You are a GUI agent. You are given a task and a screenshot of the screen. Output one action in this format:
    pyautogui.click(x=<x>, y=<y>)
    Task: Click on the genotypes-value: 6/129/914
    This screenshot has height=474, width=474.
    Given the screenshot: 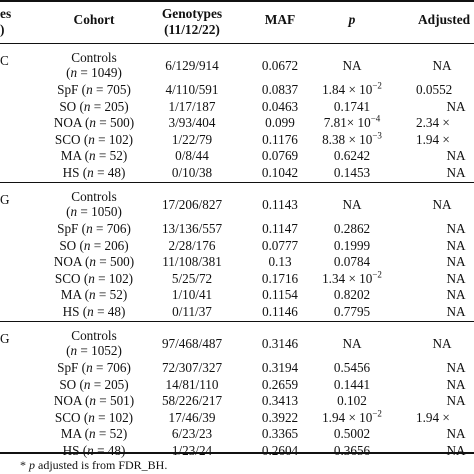 What is the action you would take?
    pyautogui.click(x=192, y=65)
    